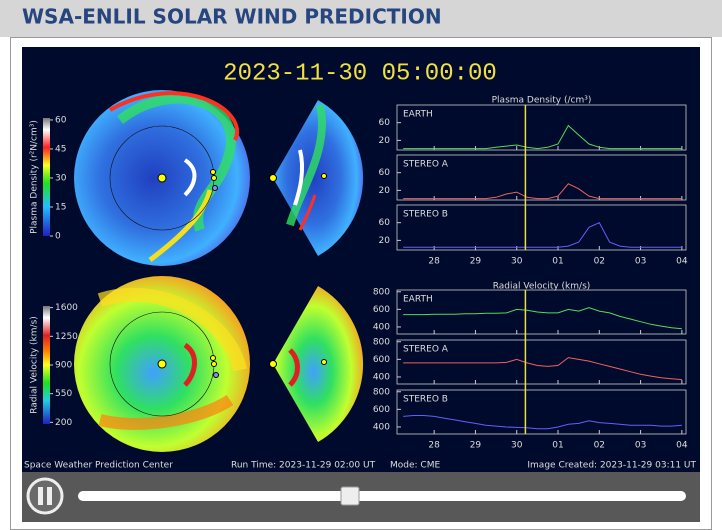 The height and width of the screenshot is (530, 722). Describe the element at coordinates (219, 364) in the screenshot. I see `velocity-map` at that location.